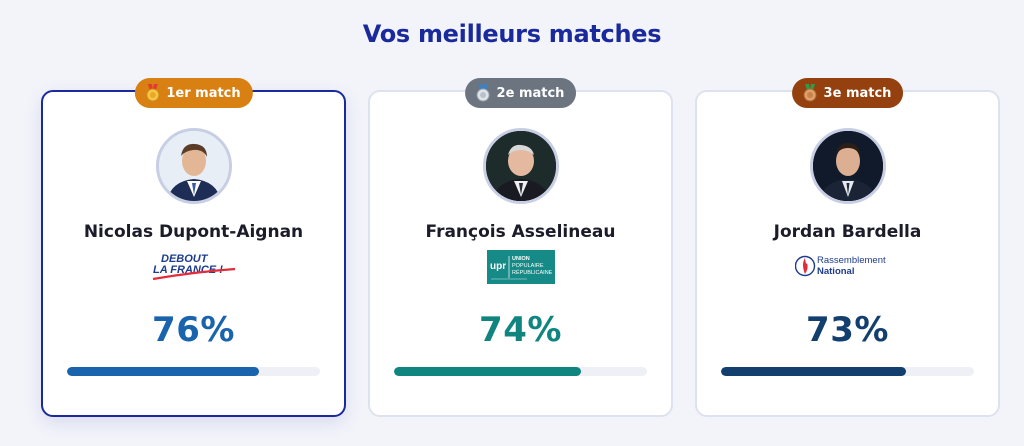  I want to click on party-logo-debout-la-france: DEBOUT LA FRANCE !, so click(194, 266).